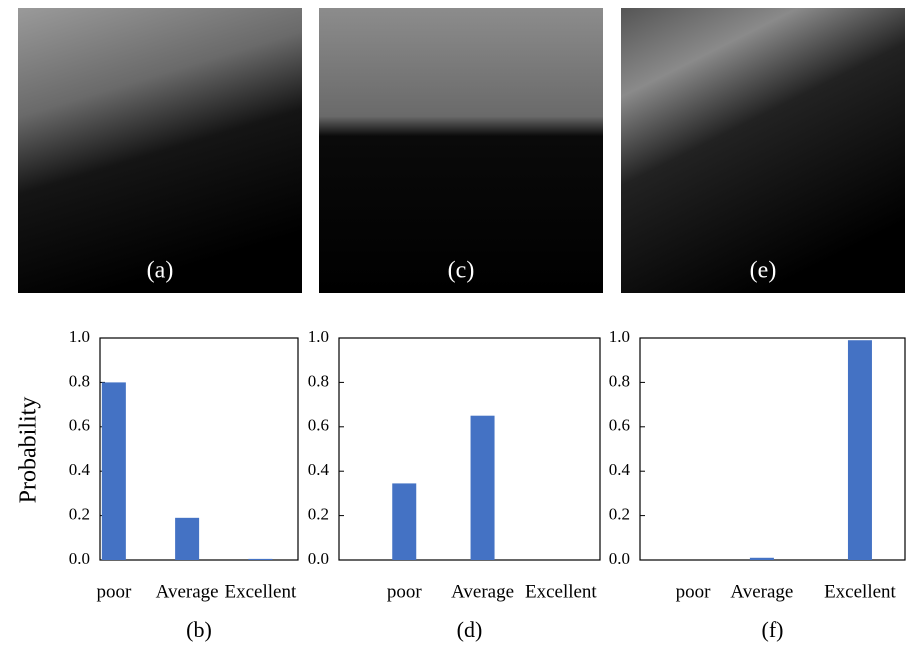 This screenshot has width=915, height=650. What do you see at coordinates (461, 271) in the screenshot?
I see `image-label: (c)` at bounding box center [461, 271].